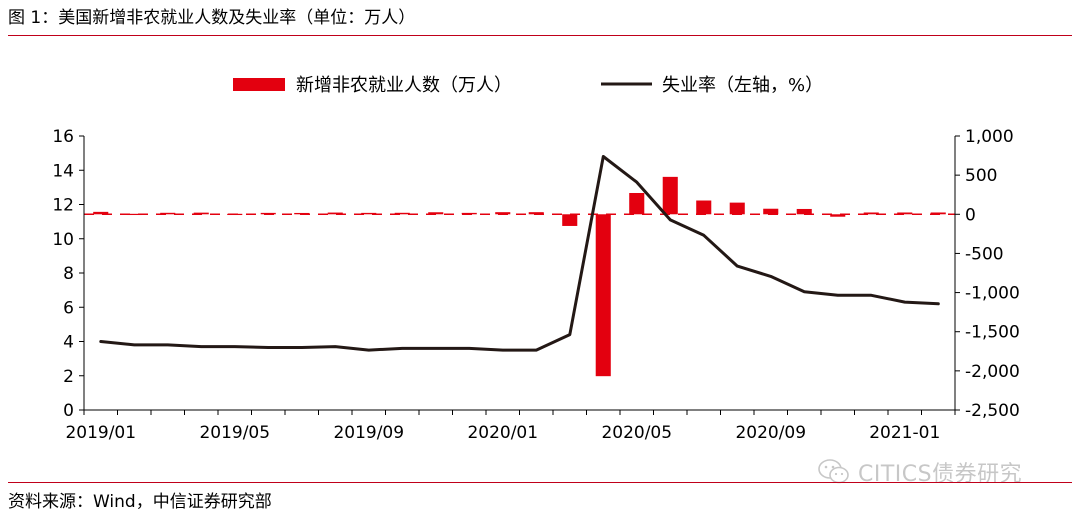 The image size is (1080, 521). Describe the element at coordinates (68, 343) in the screenshot. I see `left-tick-label: 4` at that location.